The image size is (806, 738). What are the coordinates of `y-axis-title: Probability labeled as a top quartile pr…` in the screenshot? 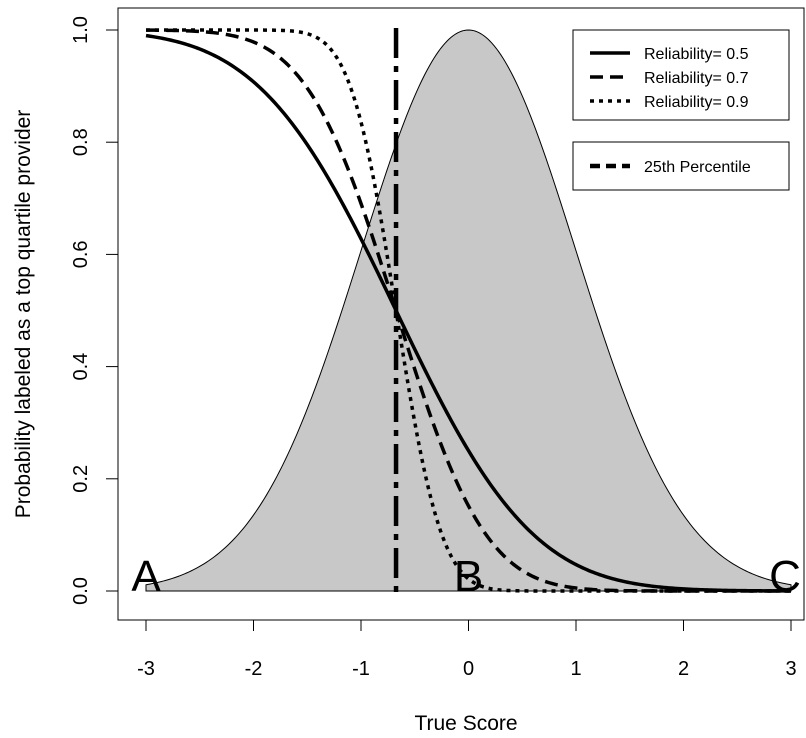 It's located at (23, 314).